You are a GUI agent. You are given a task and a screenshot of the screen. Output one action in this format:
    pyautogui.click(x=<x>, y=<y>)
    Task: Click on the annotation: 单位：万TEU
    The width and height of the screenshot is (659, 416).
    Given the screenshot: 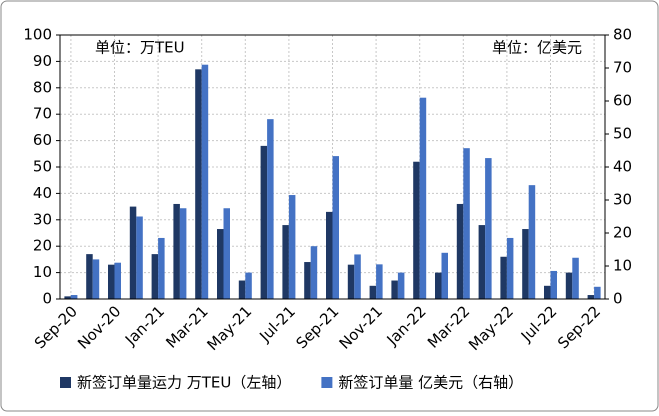 What is the action you would take?
    pyautogui.click(x=140, y=48)
    